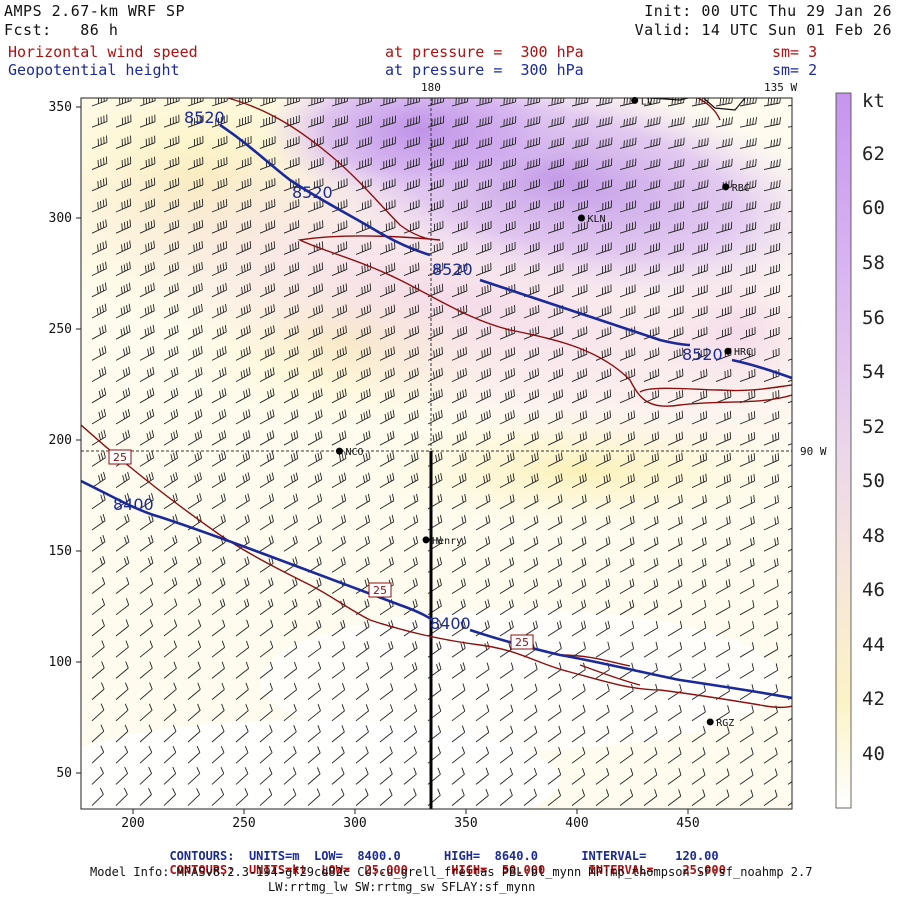 The image size is (900, 900). What do you see at coordinates (321, 549) in the screenshot?
I see `wind-contour-labels: 25 25 25` at bounding box center [321, 549].